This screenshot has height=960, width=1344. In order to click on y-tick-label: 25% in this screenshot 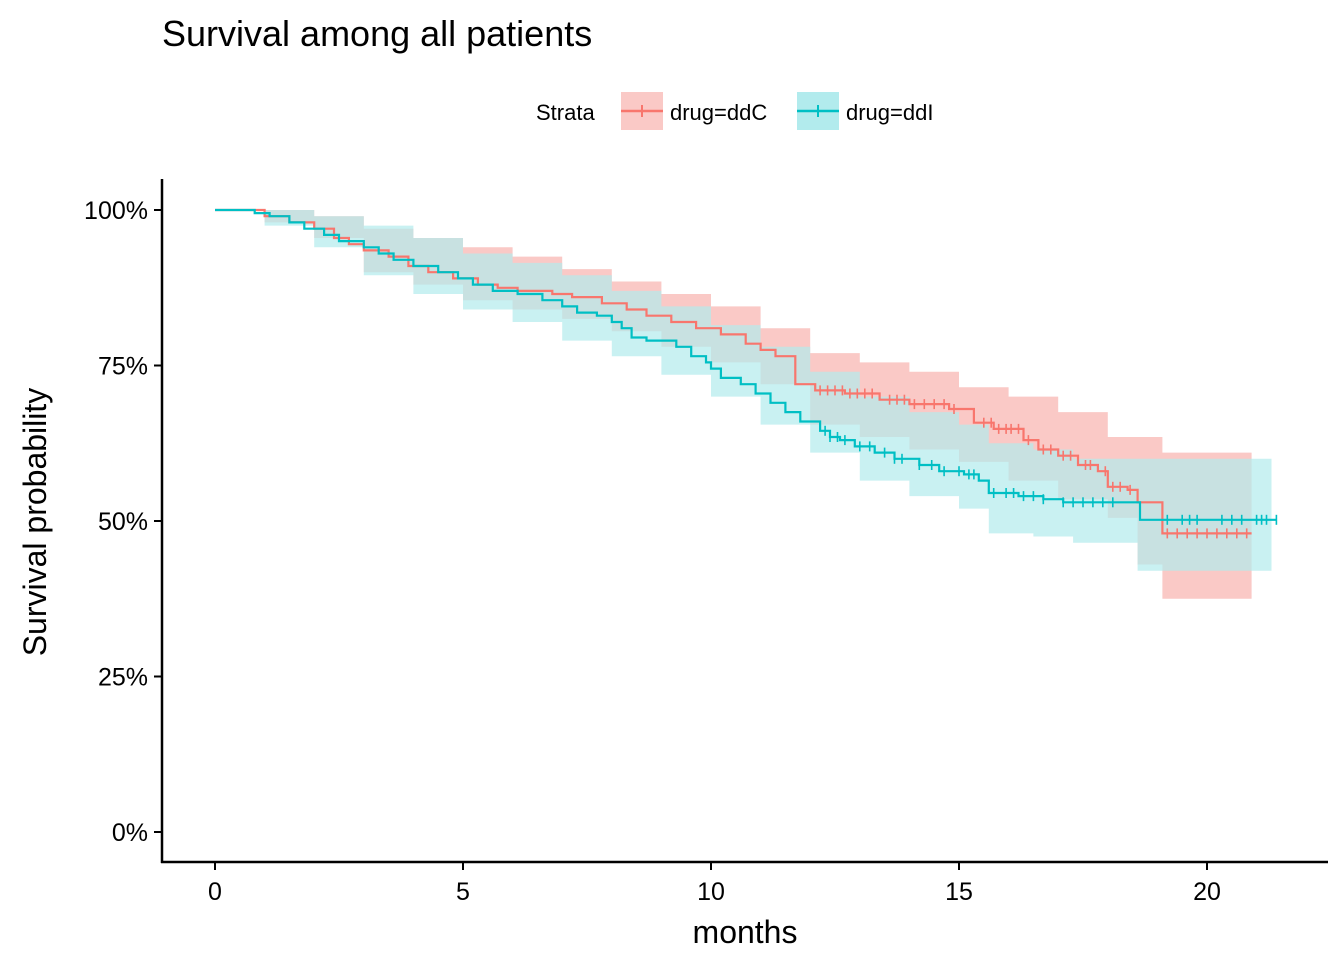, I will do `click(123, 678)`.